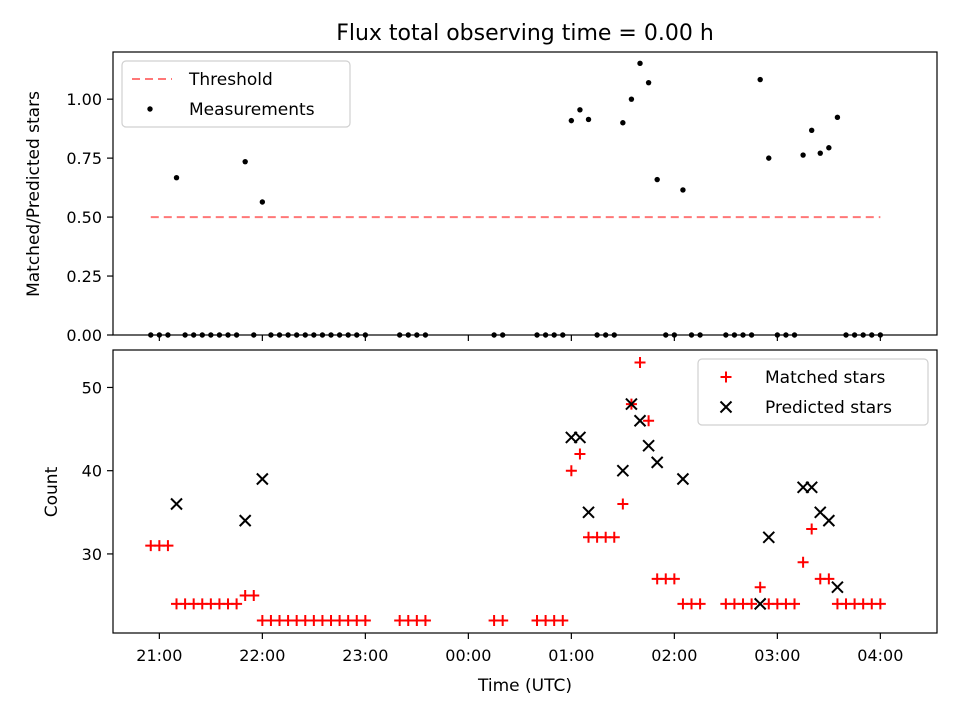 The height and width of the screenshot is (720, 960). I want to click on top-y-axis-label: Matched/Predicted stars, so click(34, 194).